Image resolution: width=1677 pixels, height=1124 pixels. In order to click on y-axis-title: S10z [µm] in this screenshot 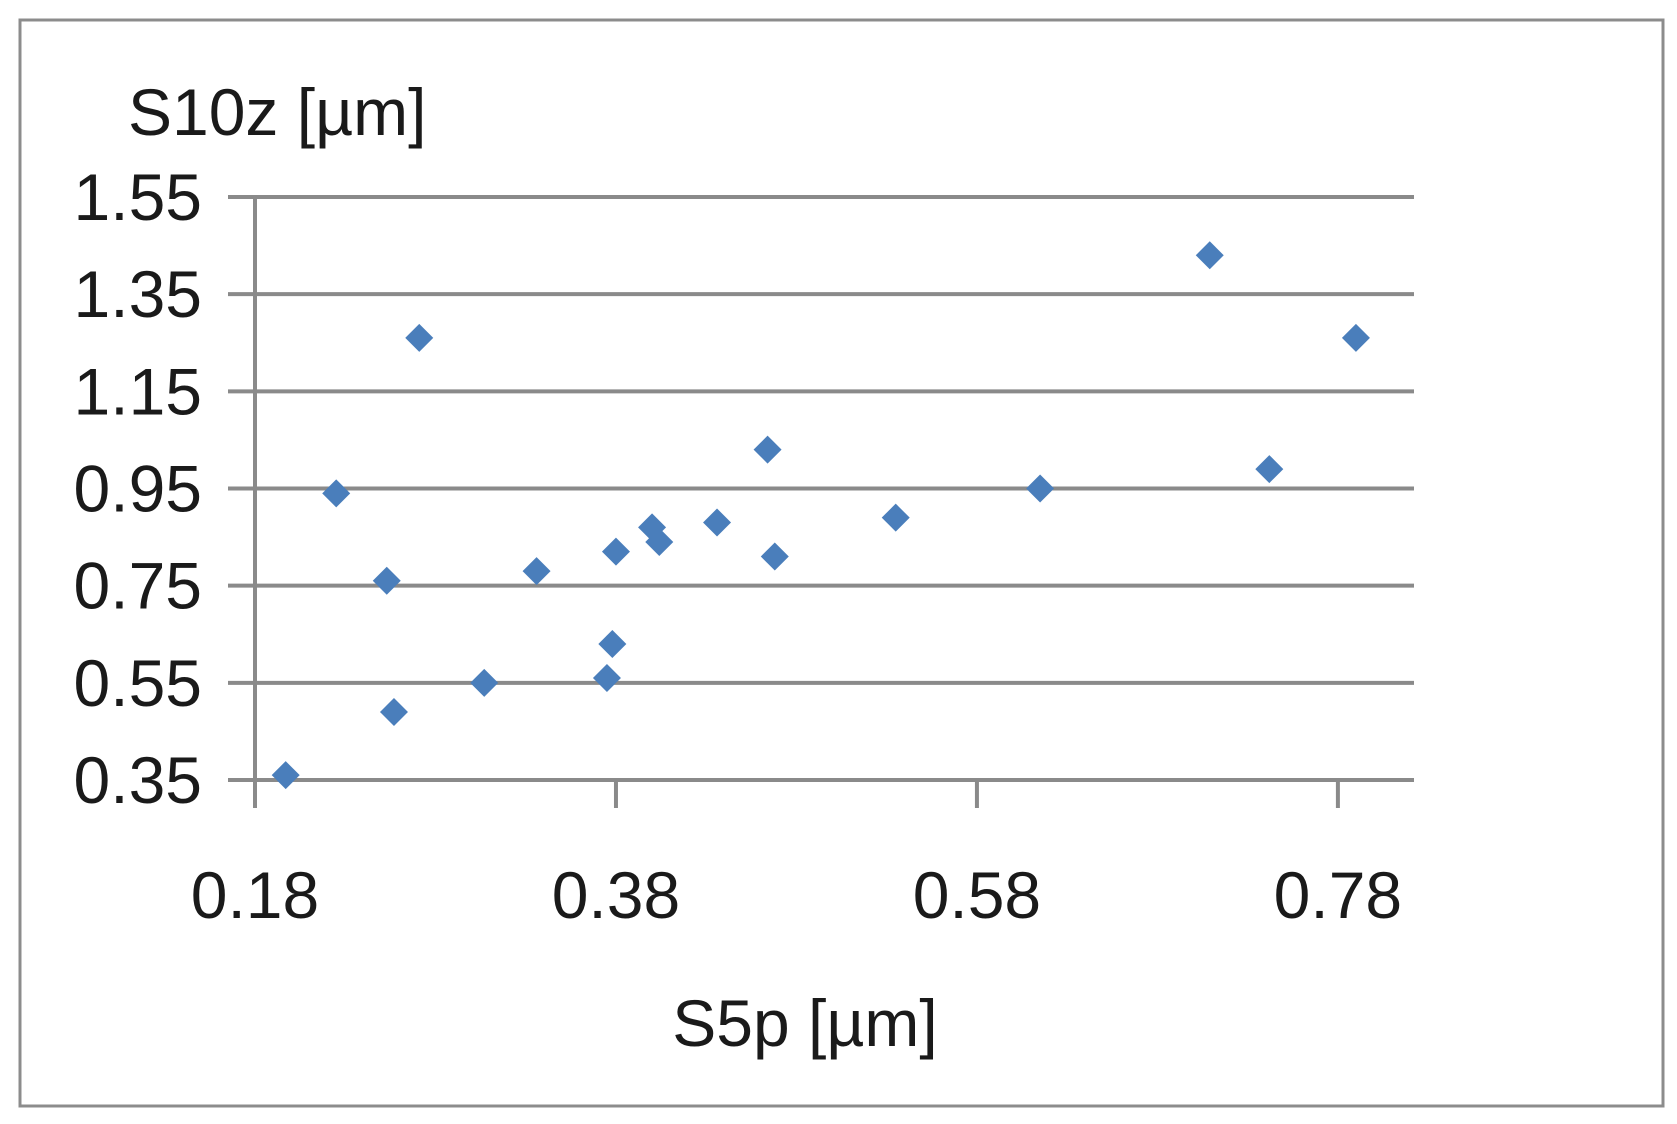, I will do `click(277, 112)`.